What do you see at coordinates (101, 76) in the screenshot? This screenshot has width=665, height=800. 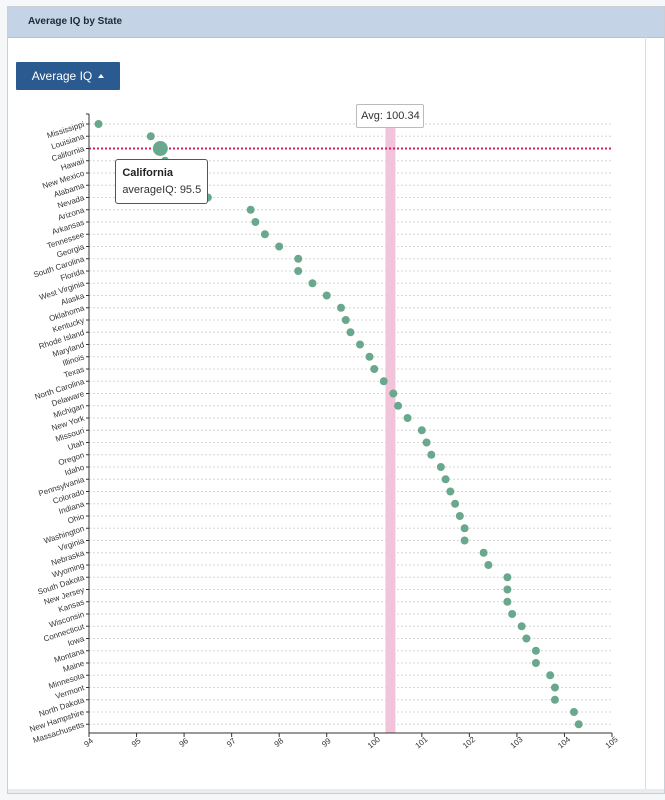 I see `caret-up-icon` at bounding box center [101, 76].